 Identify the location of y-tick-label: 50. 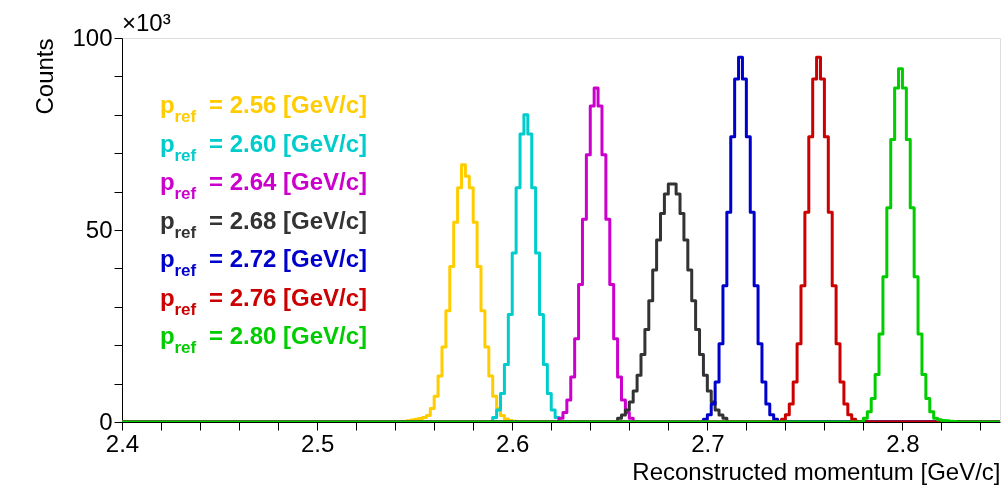
(99, 229).